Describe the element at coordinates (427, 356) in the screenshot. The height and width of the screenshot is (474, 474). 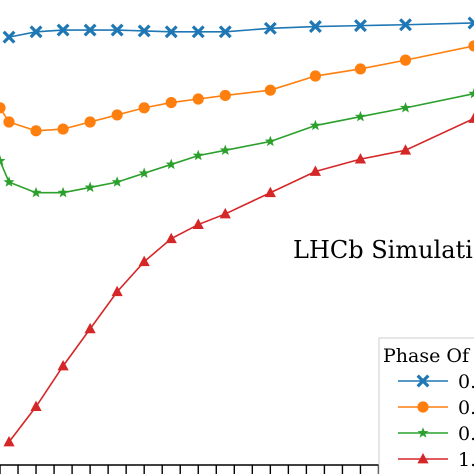
I see `legend-title: Phase Of` at that location.